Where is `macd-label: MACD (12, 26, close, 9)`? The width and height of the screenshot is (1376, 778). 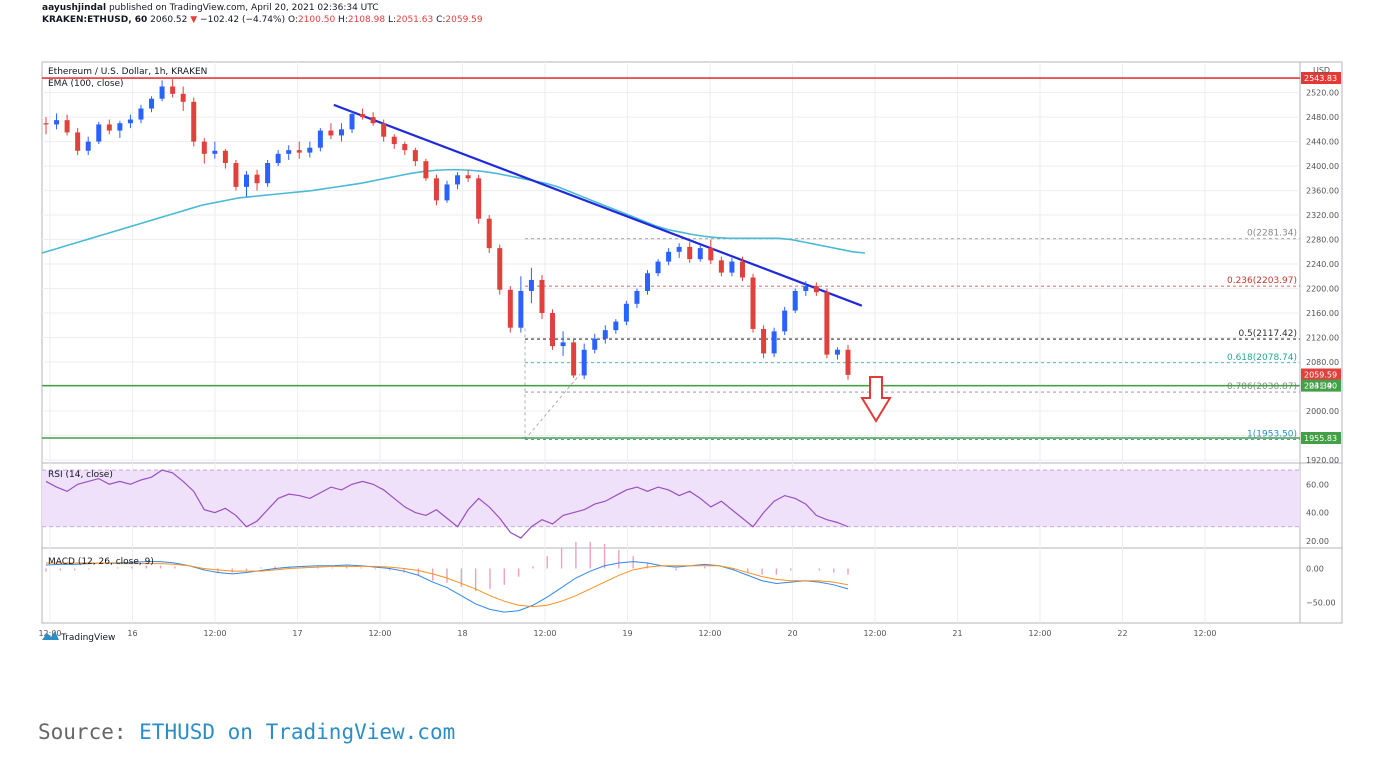
macd-label: MACD (12, 26, close, 9) is located at coordinates (101, 562).